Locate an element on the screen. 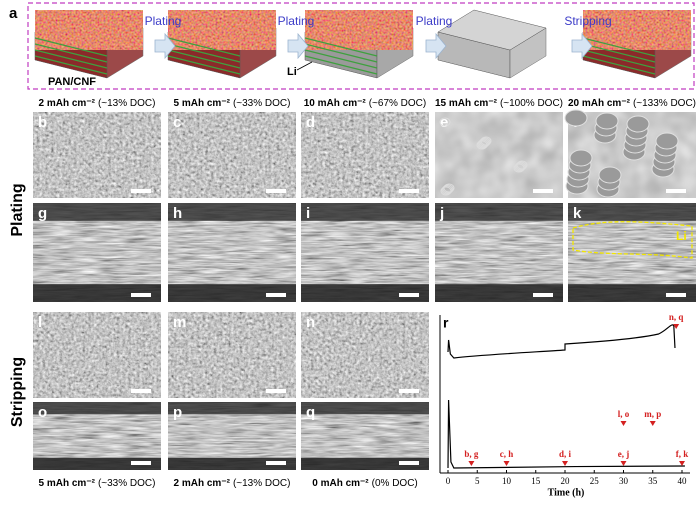 This screenshot has width=700, height=519. li-outline is located at coordinates (632, 240).